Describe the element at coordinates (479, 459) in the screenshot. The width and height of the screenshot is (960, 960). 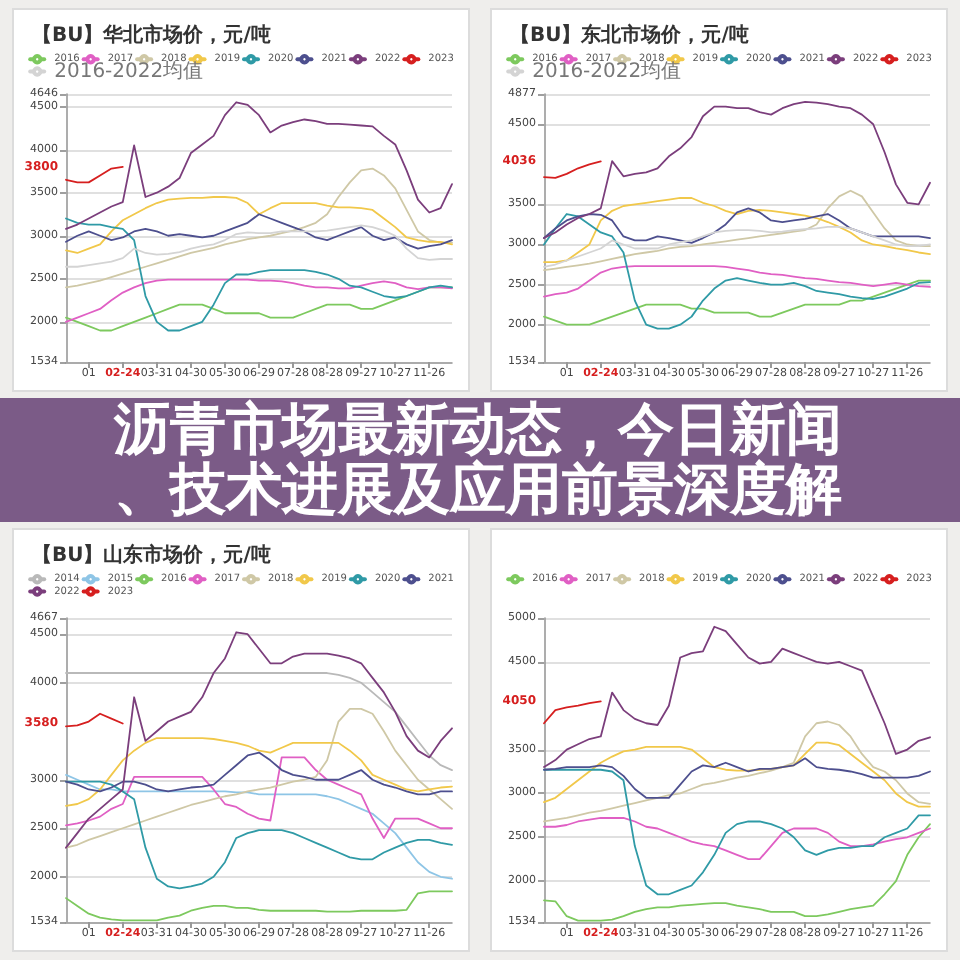
I see `text: 沥青市场最新动态，今日新闻、技术进展及应用前景深度解` at that location.